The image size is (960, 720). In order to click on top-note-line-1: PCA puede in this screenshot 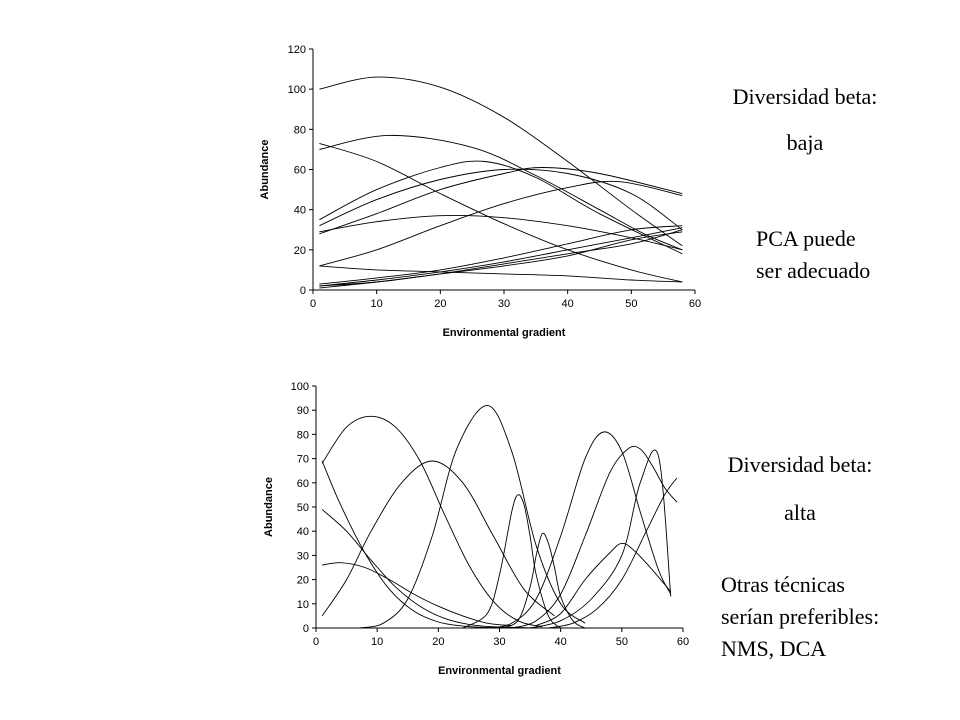, I will do `click(806, 238)`.